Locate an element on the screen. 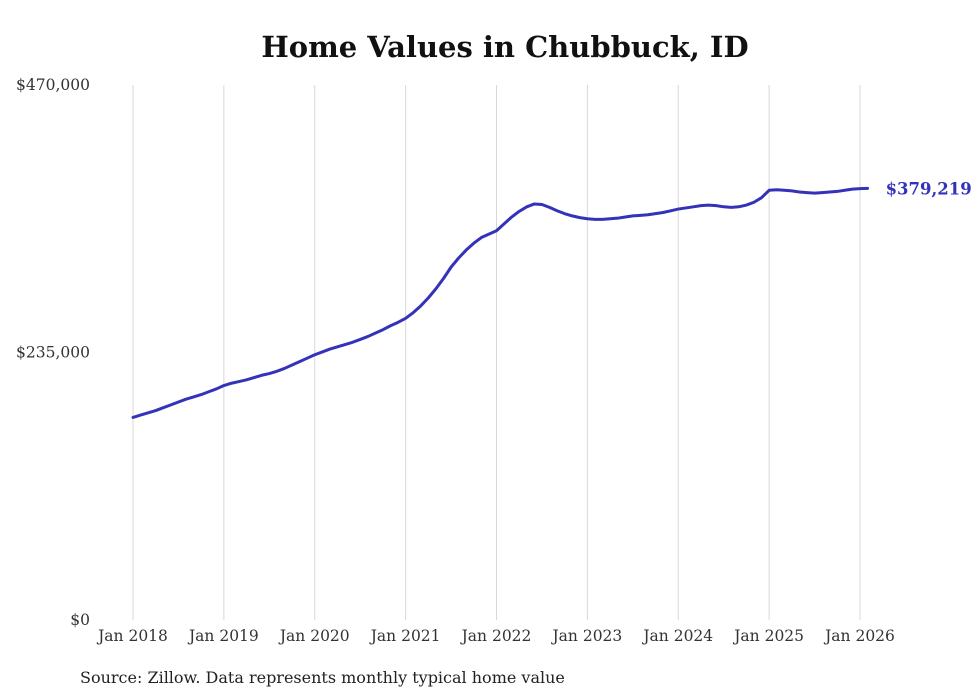 This screenshot has width=980, height=699. x-tick-label: Jan 2020 is located at coordinates (314, 636).